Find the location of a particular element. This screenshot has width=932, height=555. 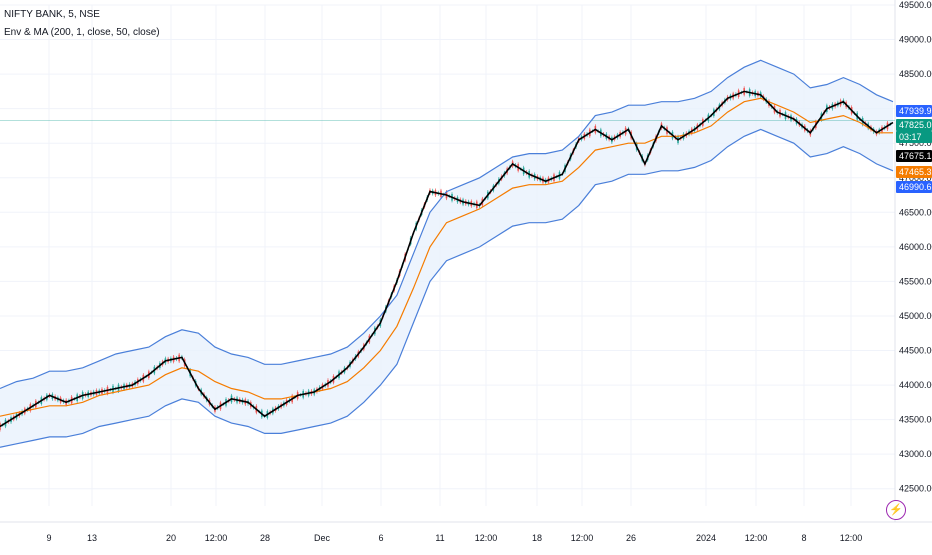

countdown-tag-bg is located at coordinates (914, 137).